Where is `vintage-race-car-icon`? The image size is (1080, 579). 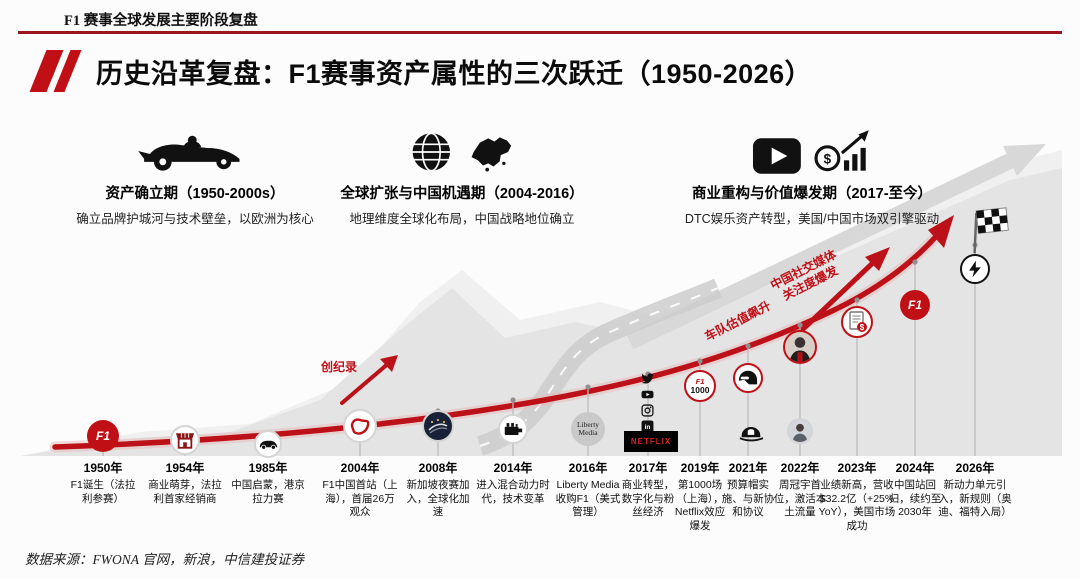 vintage-race-car-icon is located at coordinates (188, 153).